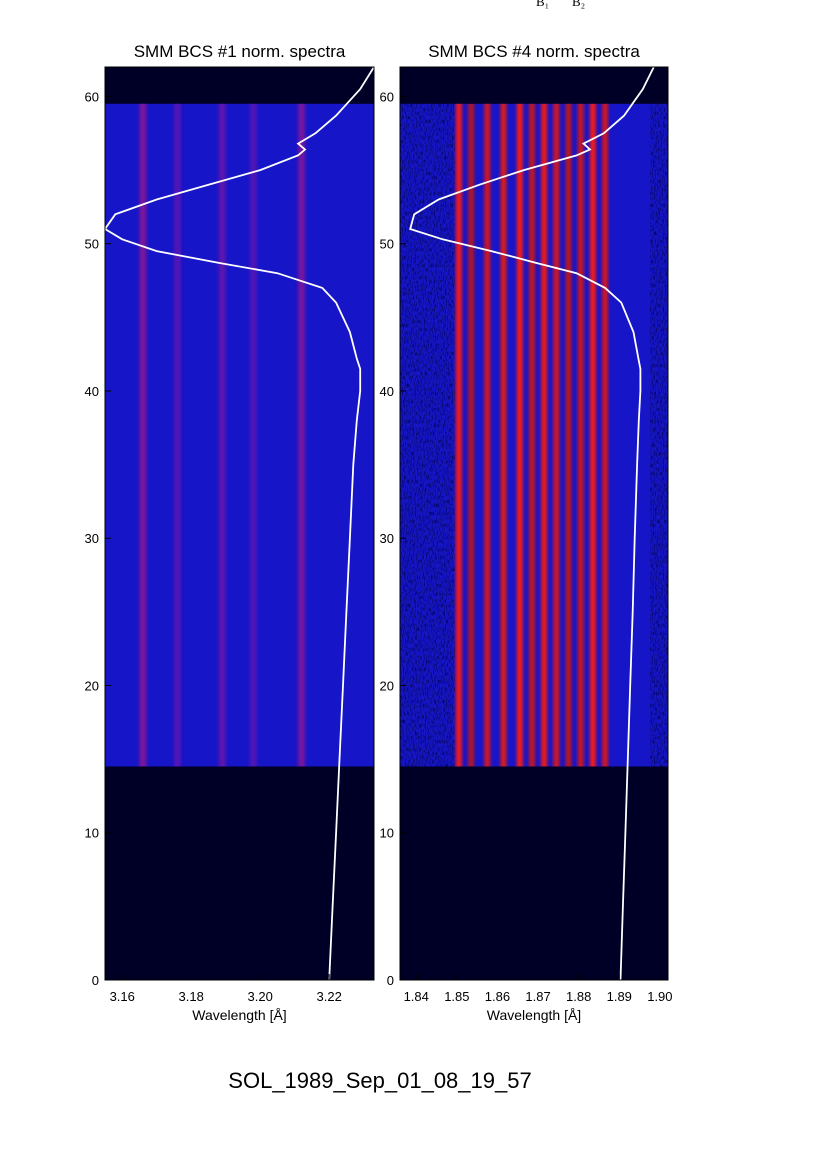  What do you see at coordinates (387, 391) in the screenshot?
I see `bcs4-y-tick-label-4: 40` at bounding box center [387, 391].